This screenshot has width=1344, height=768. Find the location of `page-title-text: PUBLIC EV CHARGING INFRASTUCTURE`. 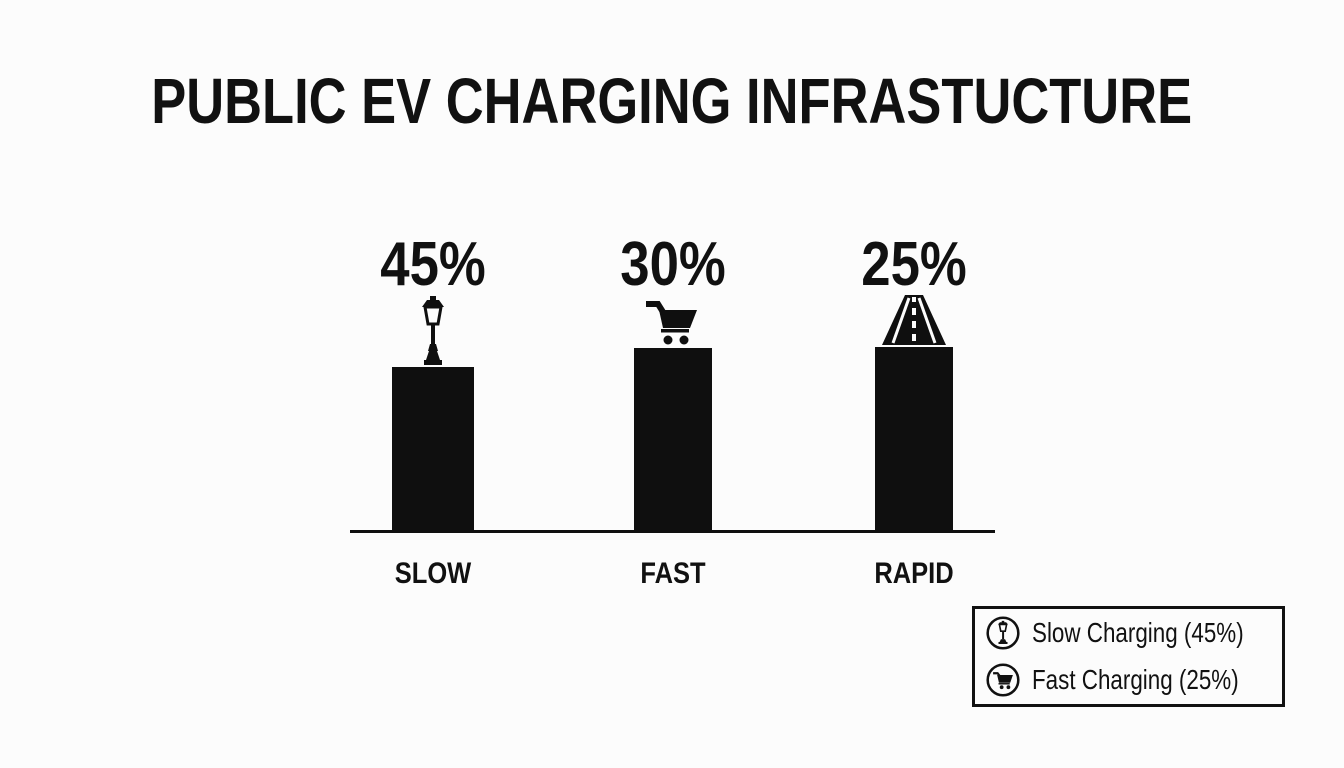

page-title-text: PUBLIC EV CHARGING INFRASTUCTURE is located at coordinates (672, 101).